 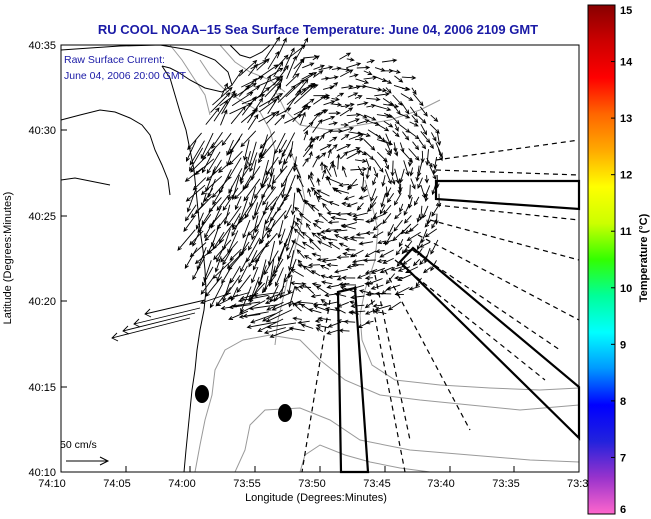 I want to click on y-tick-label: 40:30, so click(x=42, y=131).